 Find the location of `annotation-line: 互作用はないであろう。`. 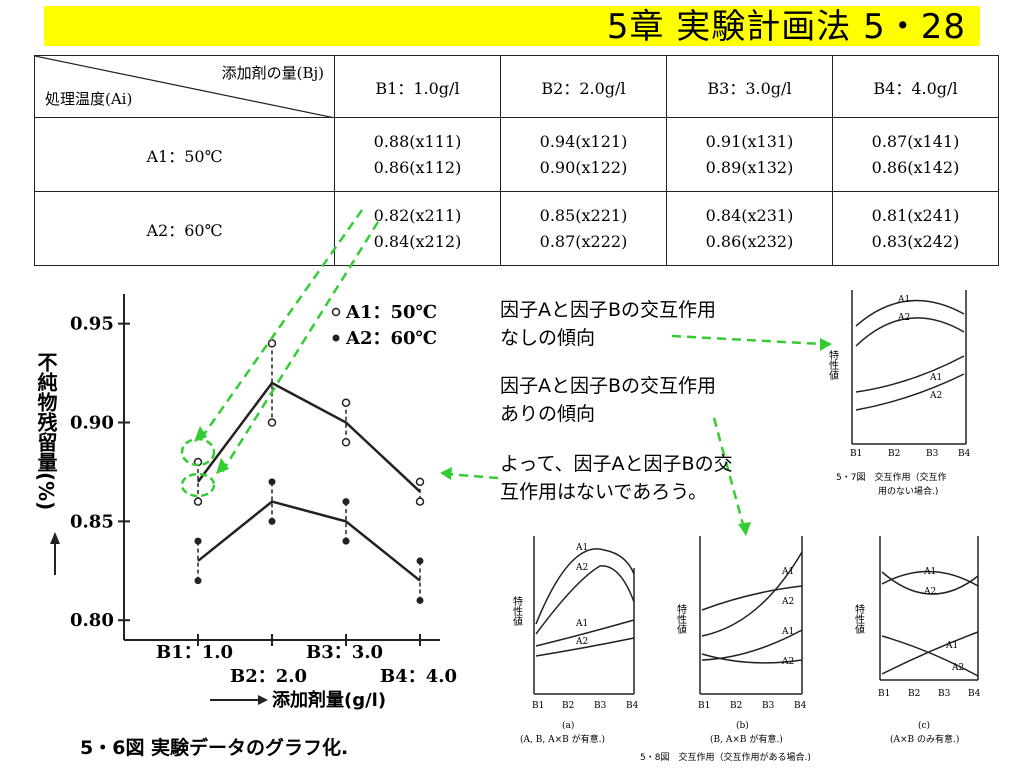

annotation-line: 互作用はないであろう。 is located at coordinates (604, 492).